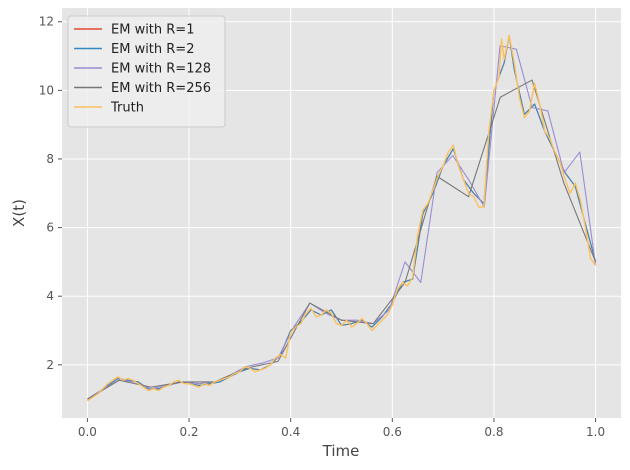 The height and width of the screenshot is (470, 630). Describe the element at coordinates (290, 432) in the screenshot. I see `x-tick-label: 0.4` at that location.